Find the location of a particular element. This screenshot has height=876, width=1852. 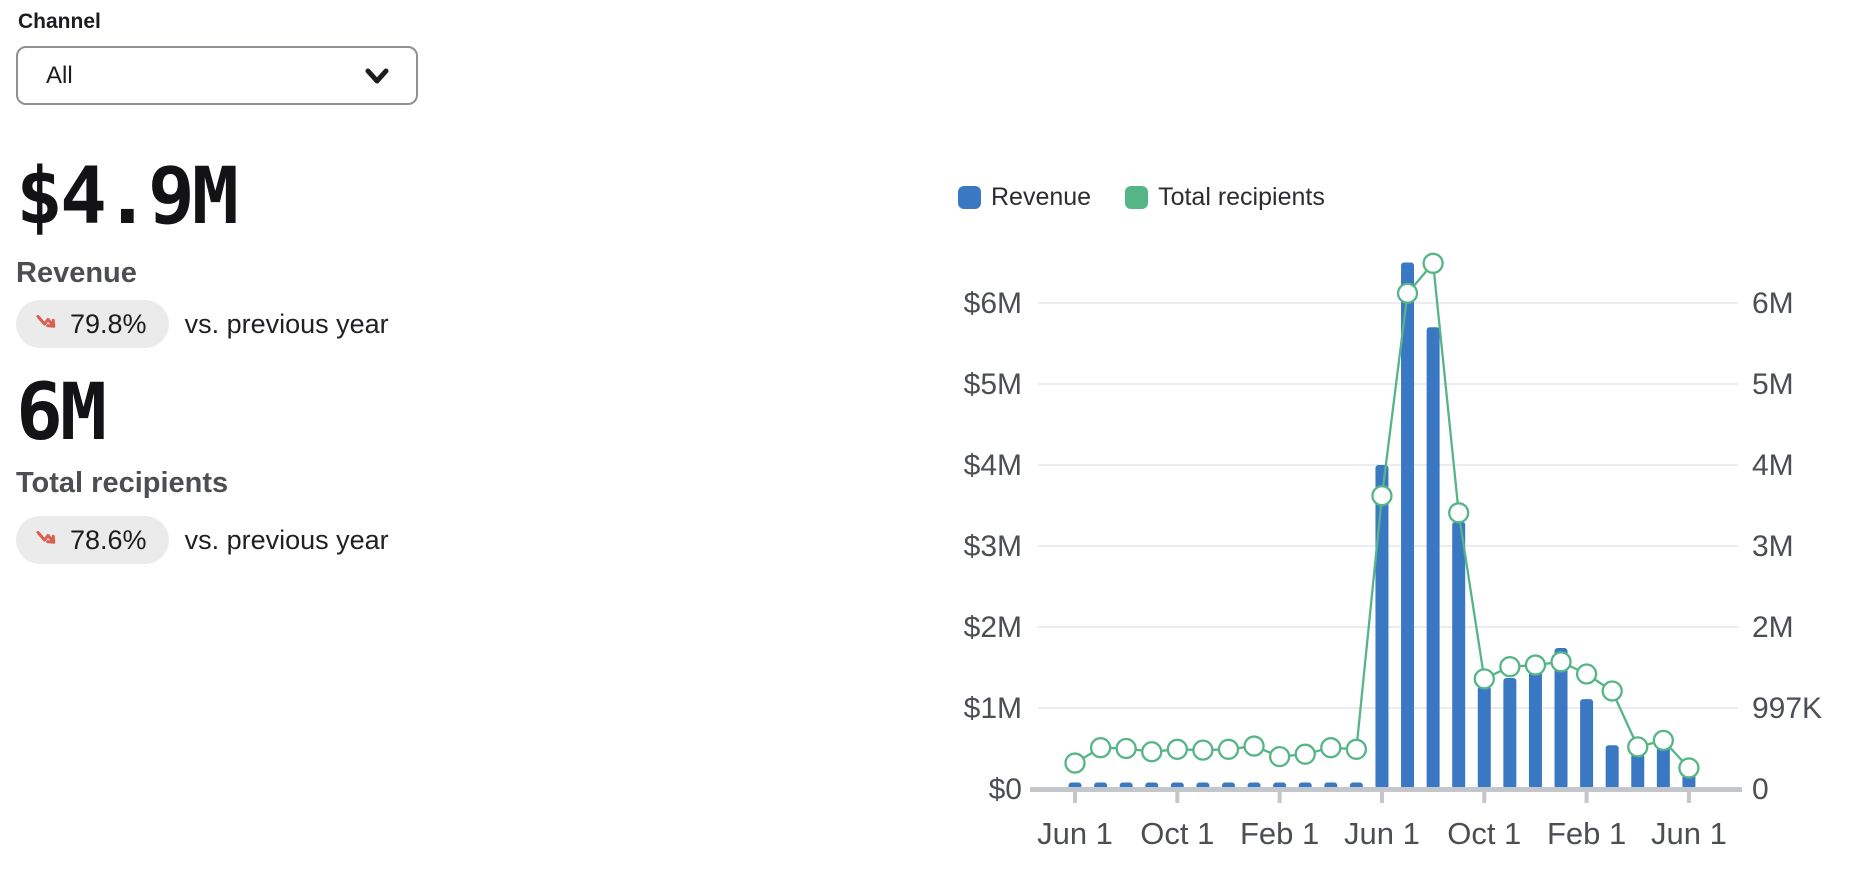

recipients-comparison-text: vs. previous year is located at coordinates (286, 539).